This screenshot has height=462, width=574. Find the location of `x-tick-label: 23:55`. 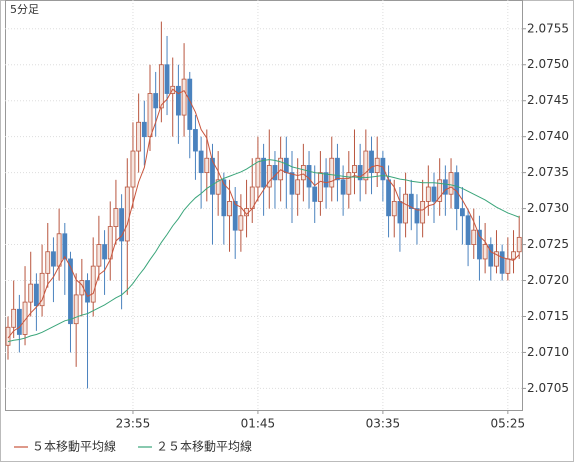

x-tick-label: 23:55 is located at coordinates (133, 424).